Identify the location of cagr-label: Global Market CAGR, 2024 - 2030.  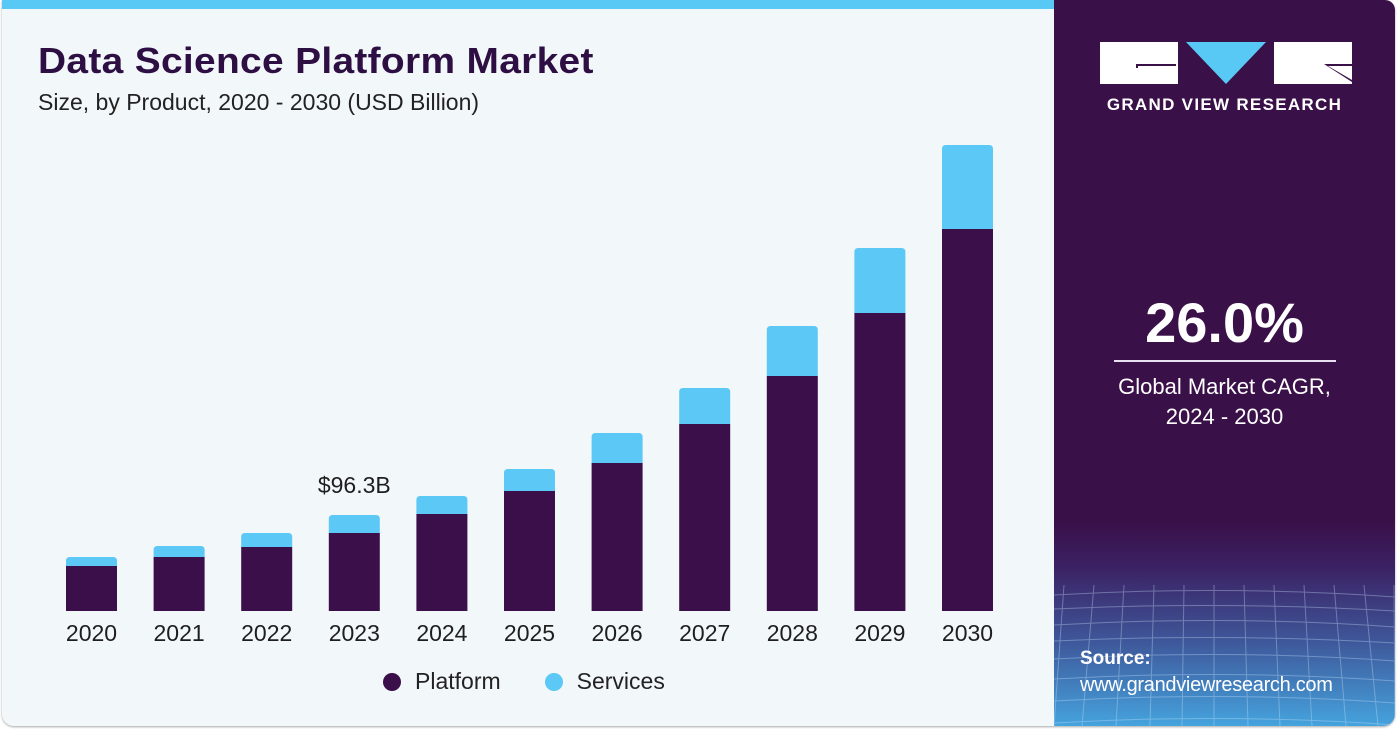
(1224, 402).